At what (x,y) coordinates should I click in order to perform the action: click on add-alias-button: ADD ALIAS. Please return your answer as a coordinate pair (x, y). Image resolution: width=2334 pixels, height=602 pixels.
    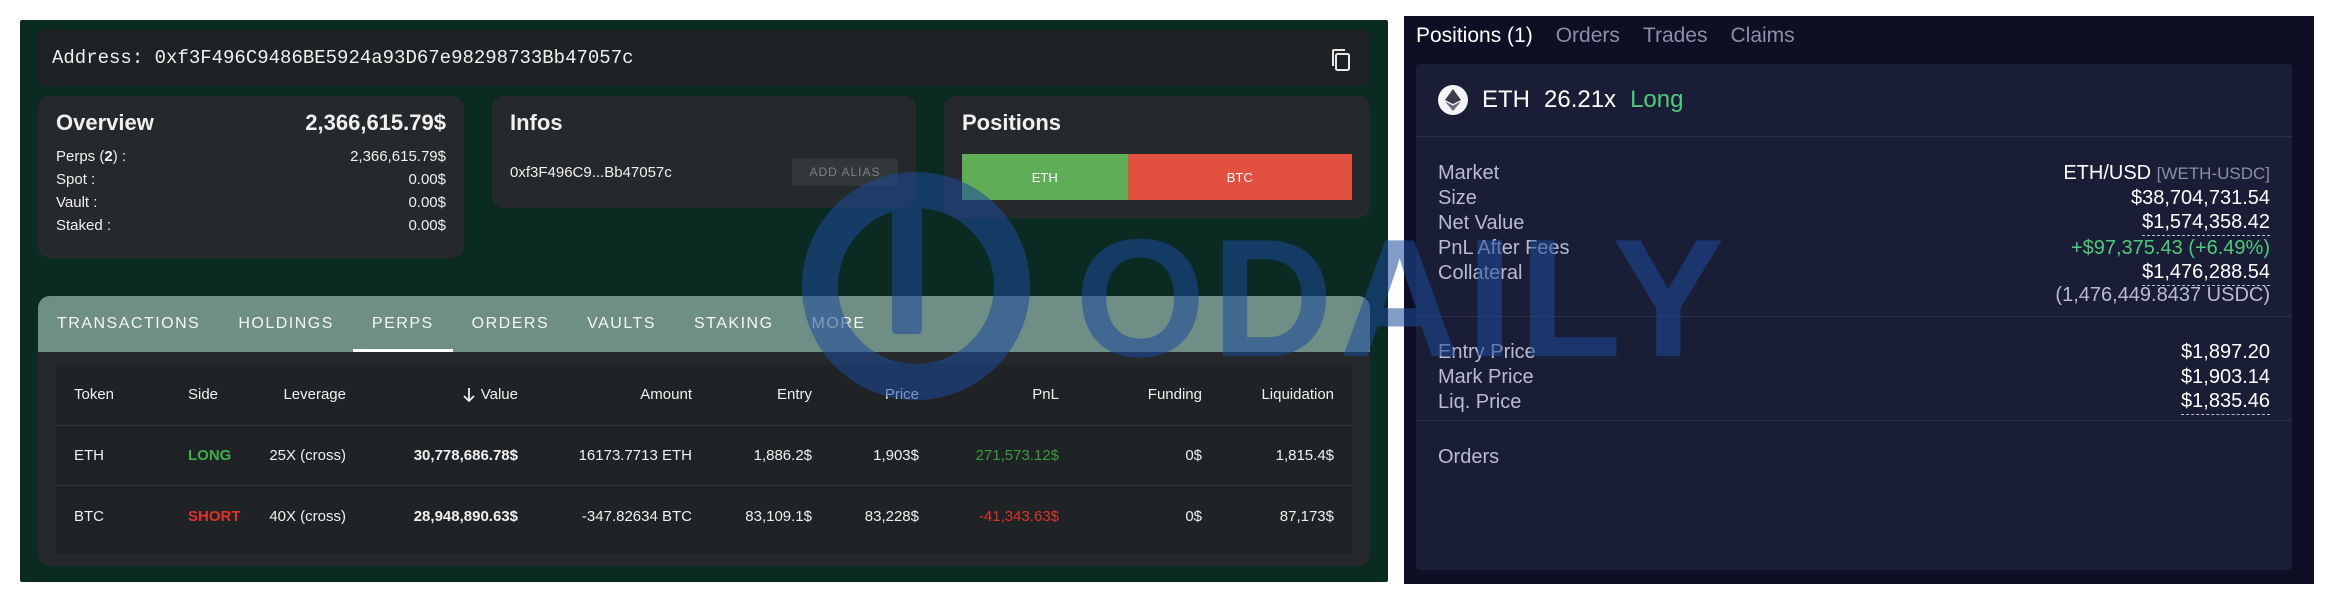
    Looking at the image, I should click on (845, 172).